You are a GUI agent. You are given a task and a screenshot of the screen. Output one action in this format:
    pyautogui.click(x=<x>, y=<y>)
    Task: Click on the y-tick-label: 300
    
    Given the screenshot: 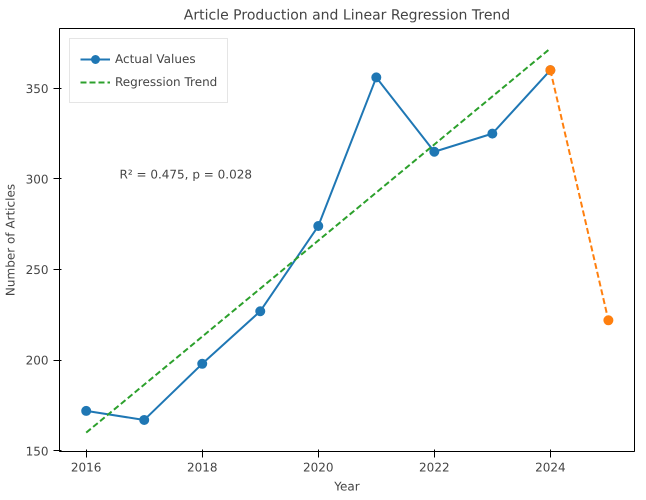 What is the action you would take?
    pyautogui.click(x=37, y=179)
    